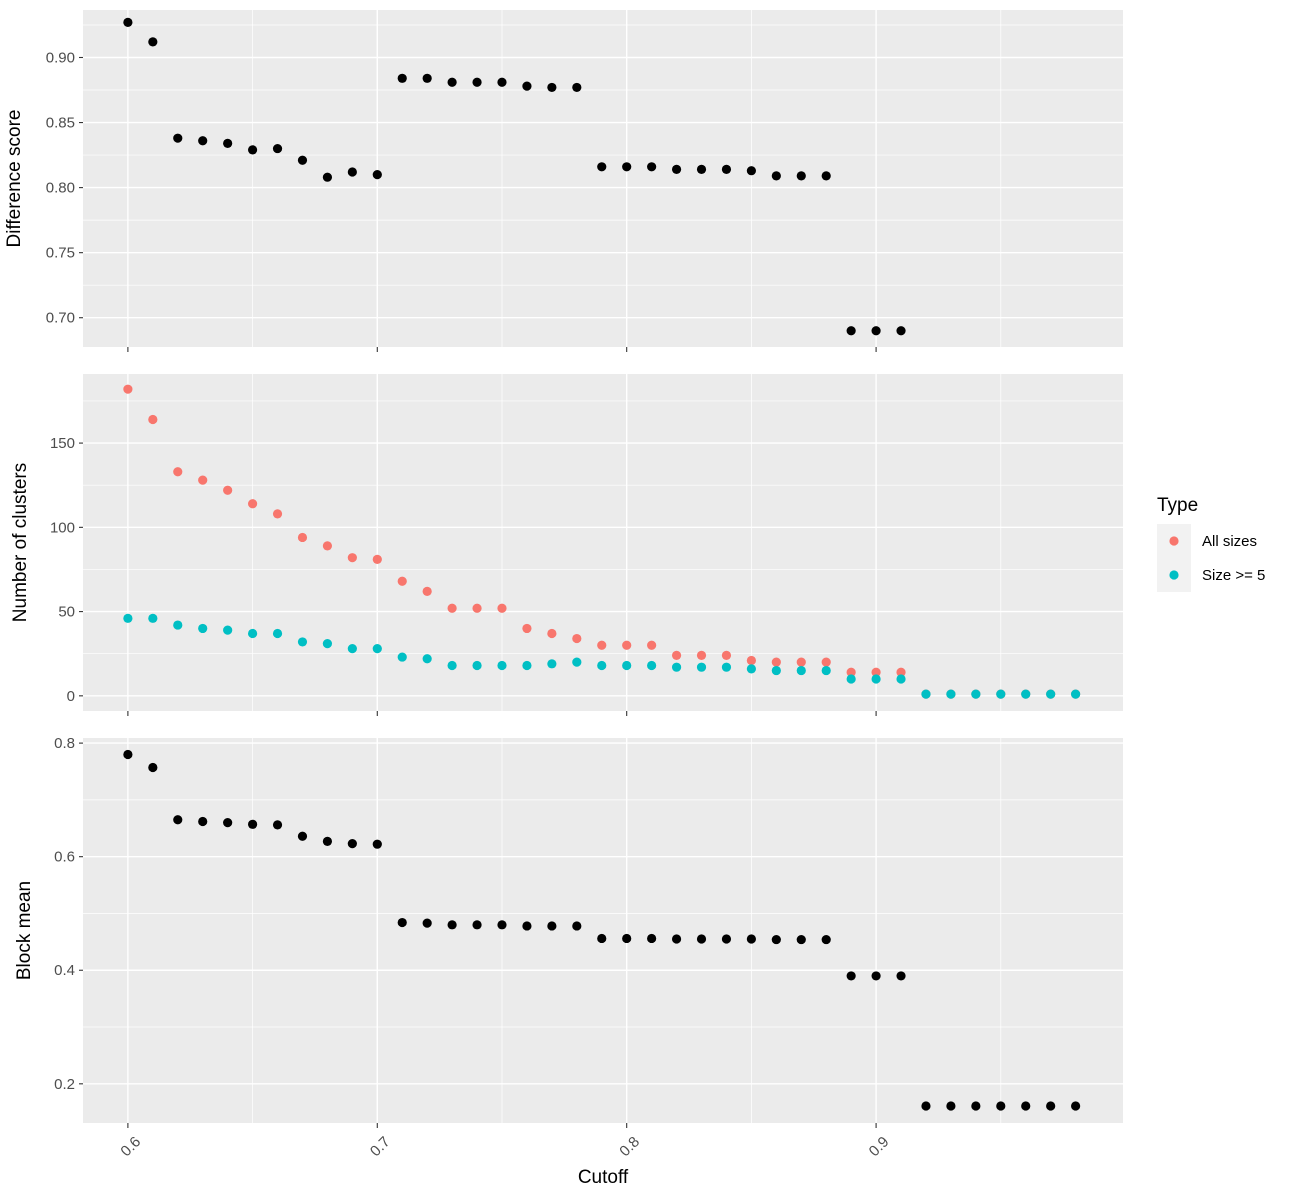  Describe the element at coordinates (62, 443) in the screenshot. I see `y-tick-label: 150` at that location.